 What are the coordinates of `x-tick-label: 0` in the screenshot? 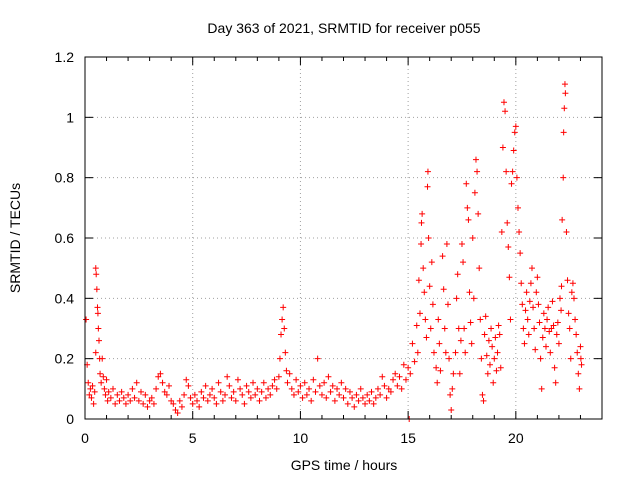 It's located at (85, 438).